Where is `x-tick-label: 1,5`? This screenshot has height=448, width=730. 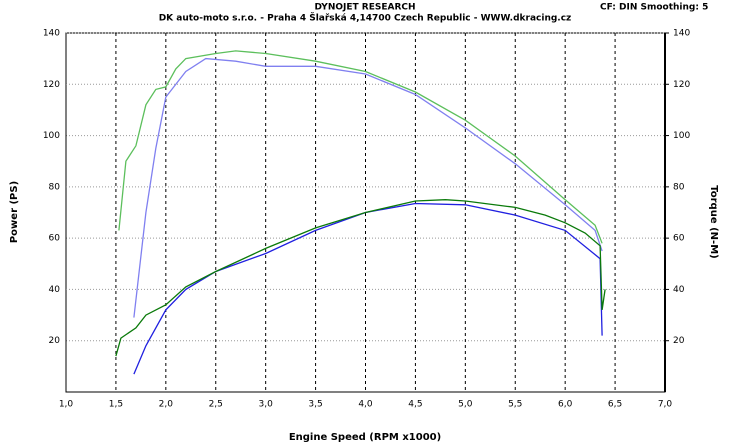 x-tick-label: 1,5 is located at coordinates (116, 405).